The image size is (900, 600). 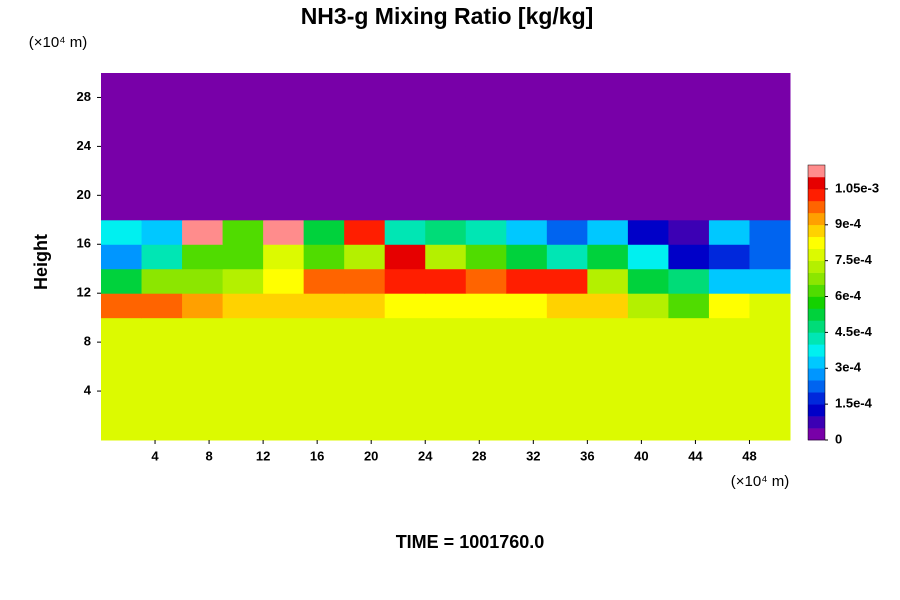 I want to click on x-tick-label: 16, so click(x=317, y=455).